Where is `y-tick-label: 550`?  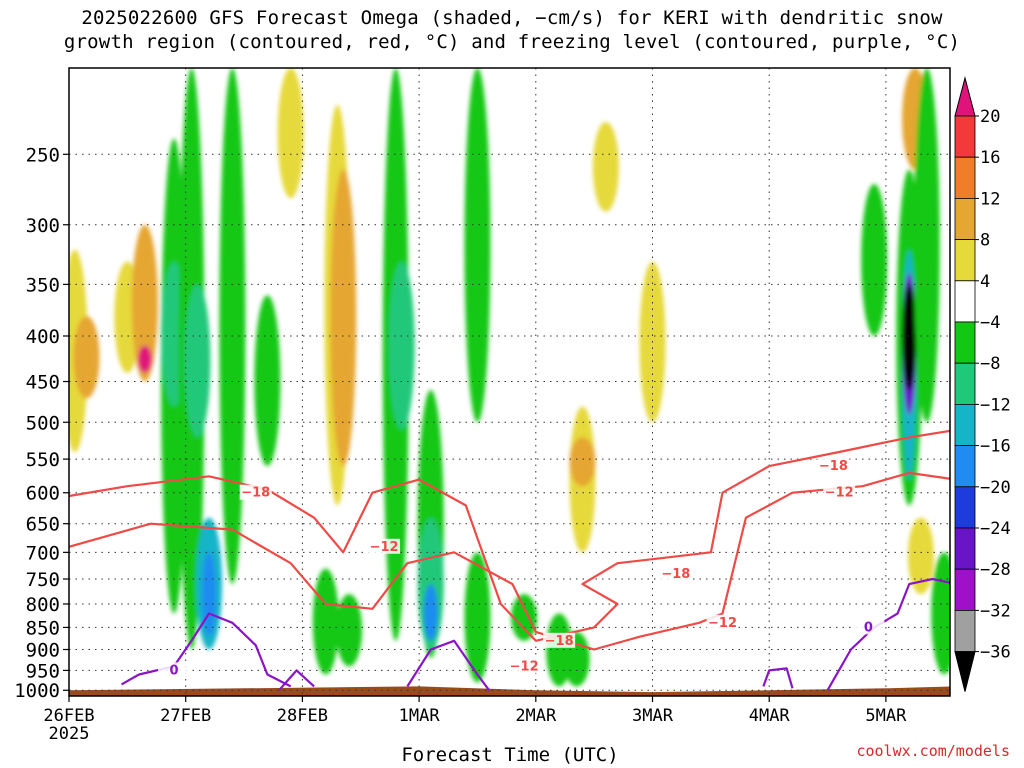
y-tick-label: 550 is located at coordinates (43, 460).